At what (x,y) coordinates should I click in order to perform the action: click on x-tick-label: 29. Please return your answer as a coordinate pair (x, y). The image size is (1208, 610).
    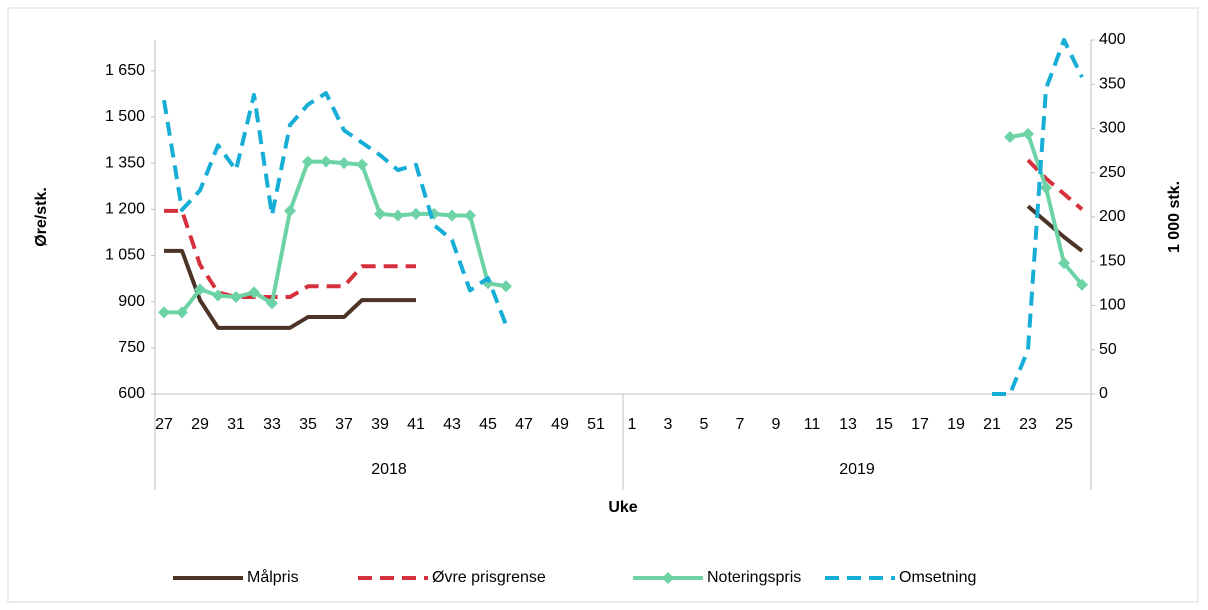
    Looking at the image, I should click on (200, 424).